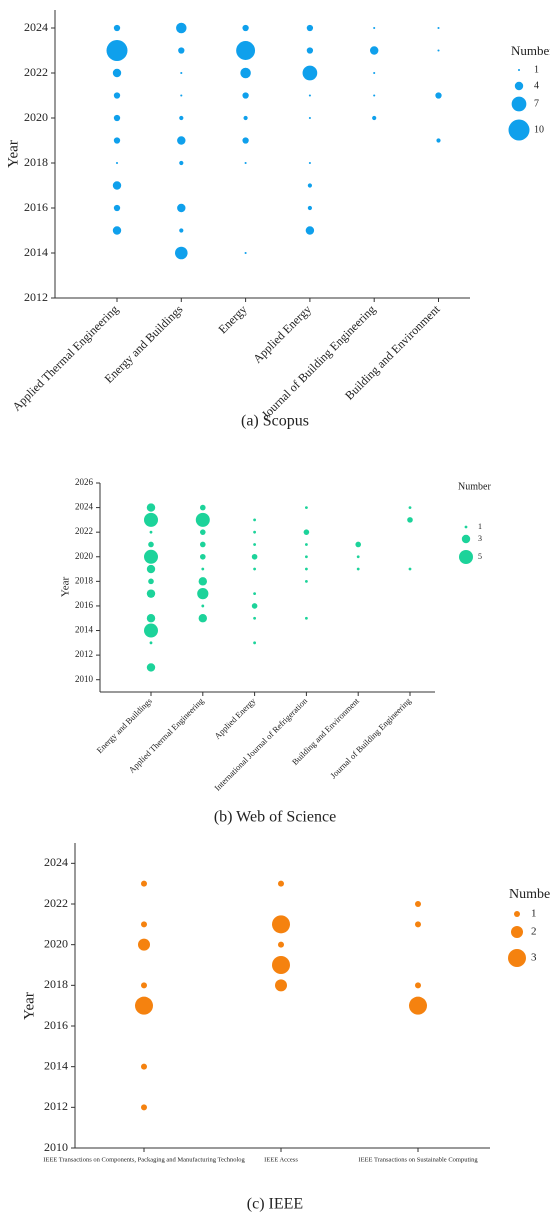 This screenshot has width=550, height=1218. I want to click on legend-label: 7, so click(536, 103).